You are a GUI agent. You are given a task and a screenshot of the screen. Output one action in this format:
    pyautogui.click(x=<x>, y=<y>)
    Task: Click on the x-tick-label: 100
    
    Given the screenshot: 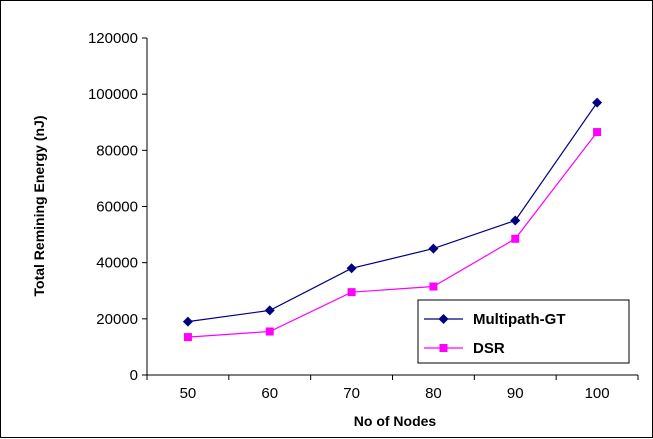 What is the action you would take?
    pyautogui.click(x=597, y=393)
    